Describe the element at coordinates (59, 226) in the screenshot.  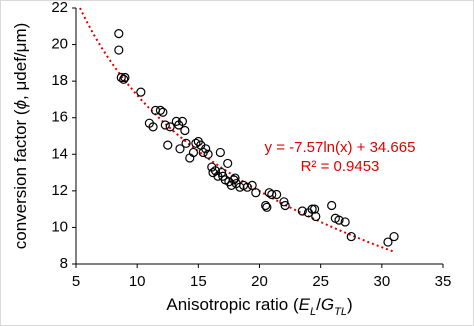
I see `y-tick-label: 10` at that location.